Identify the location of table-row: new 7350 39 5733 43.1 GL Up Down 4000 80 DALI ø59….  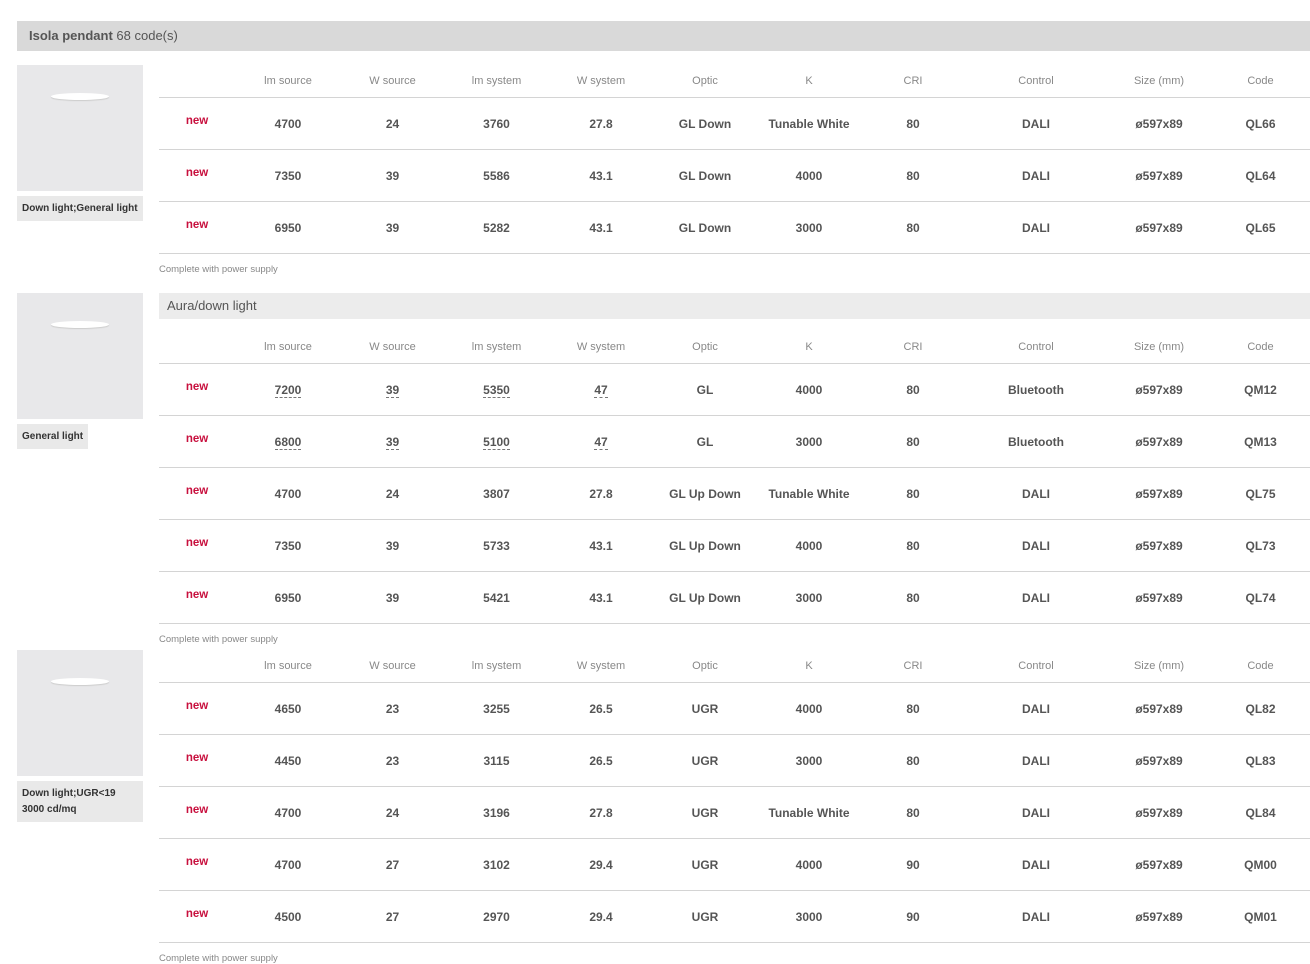
(734, 545).